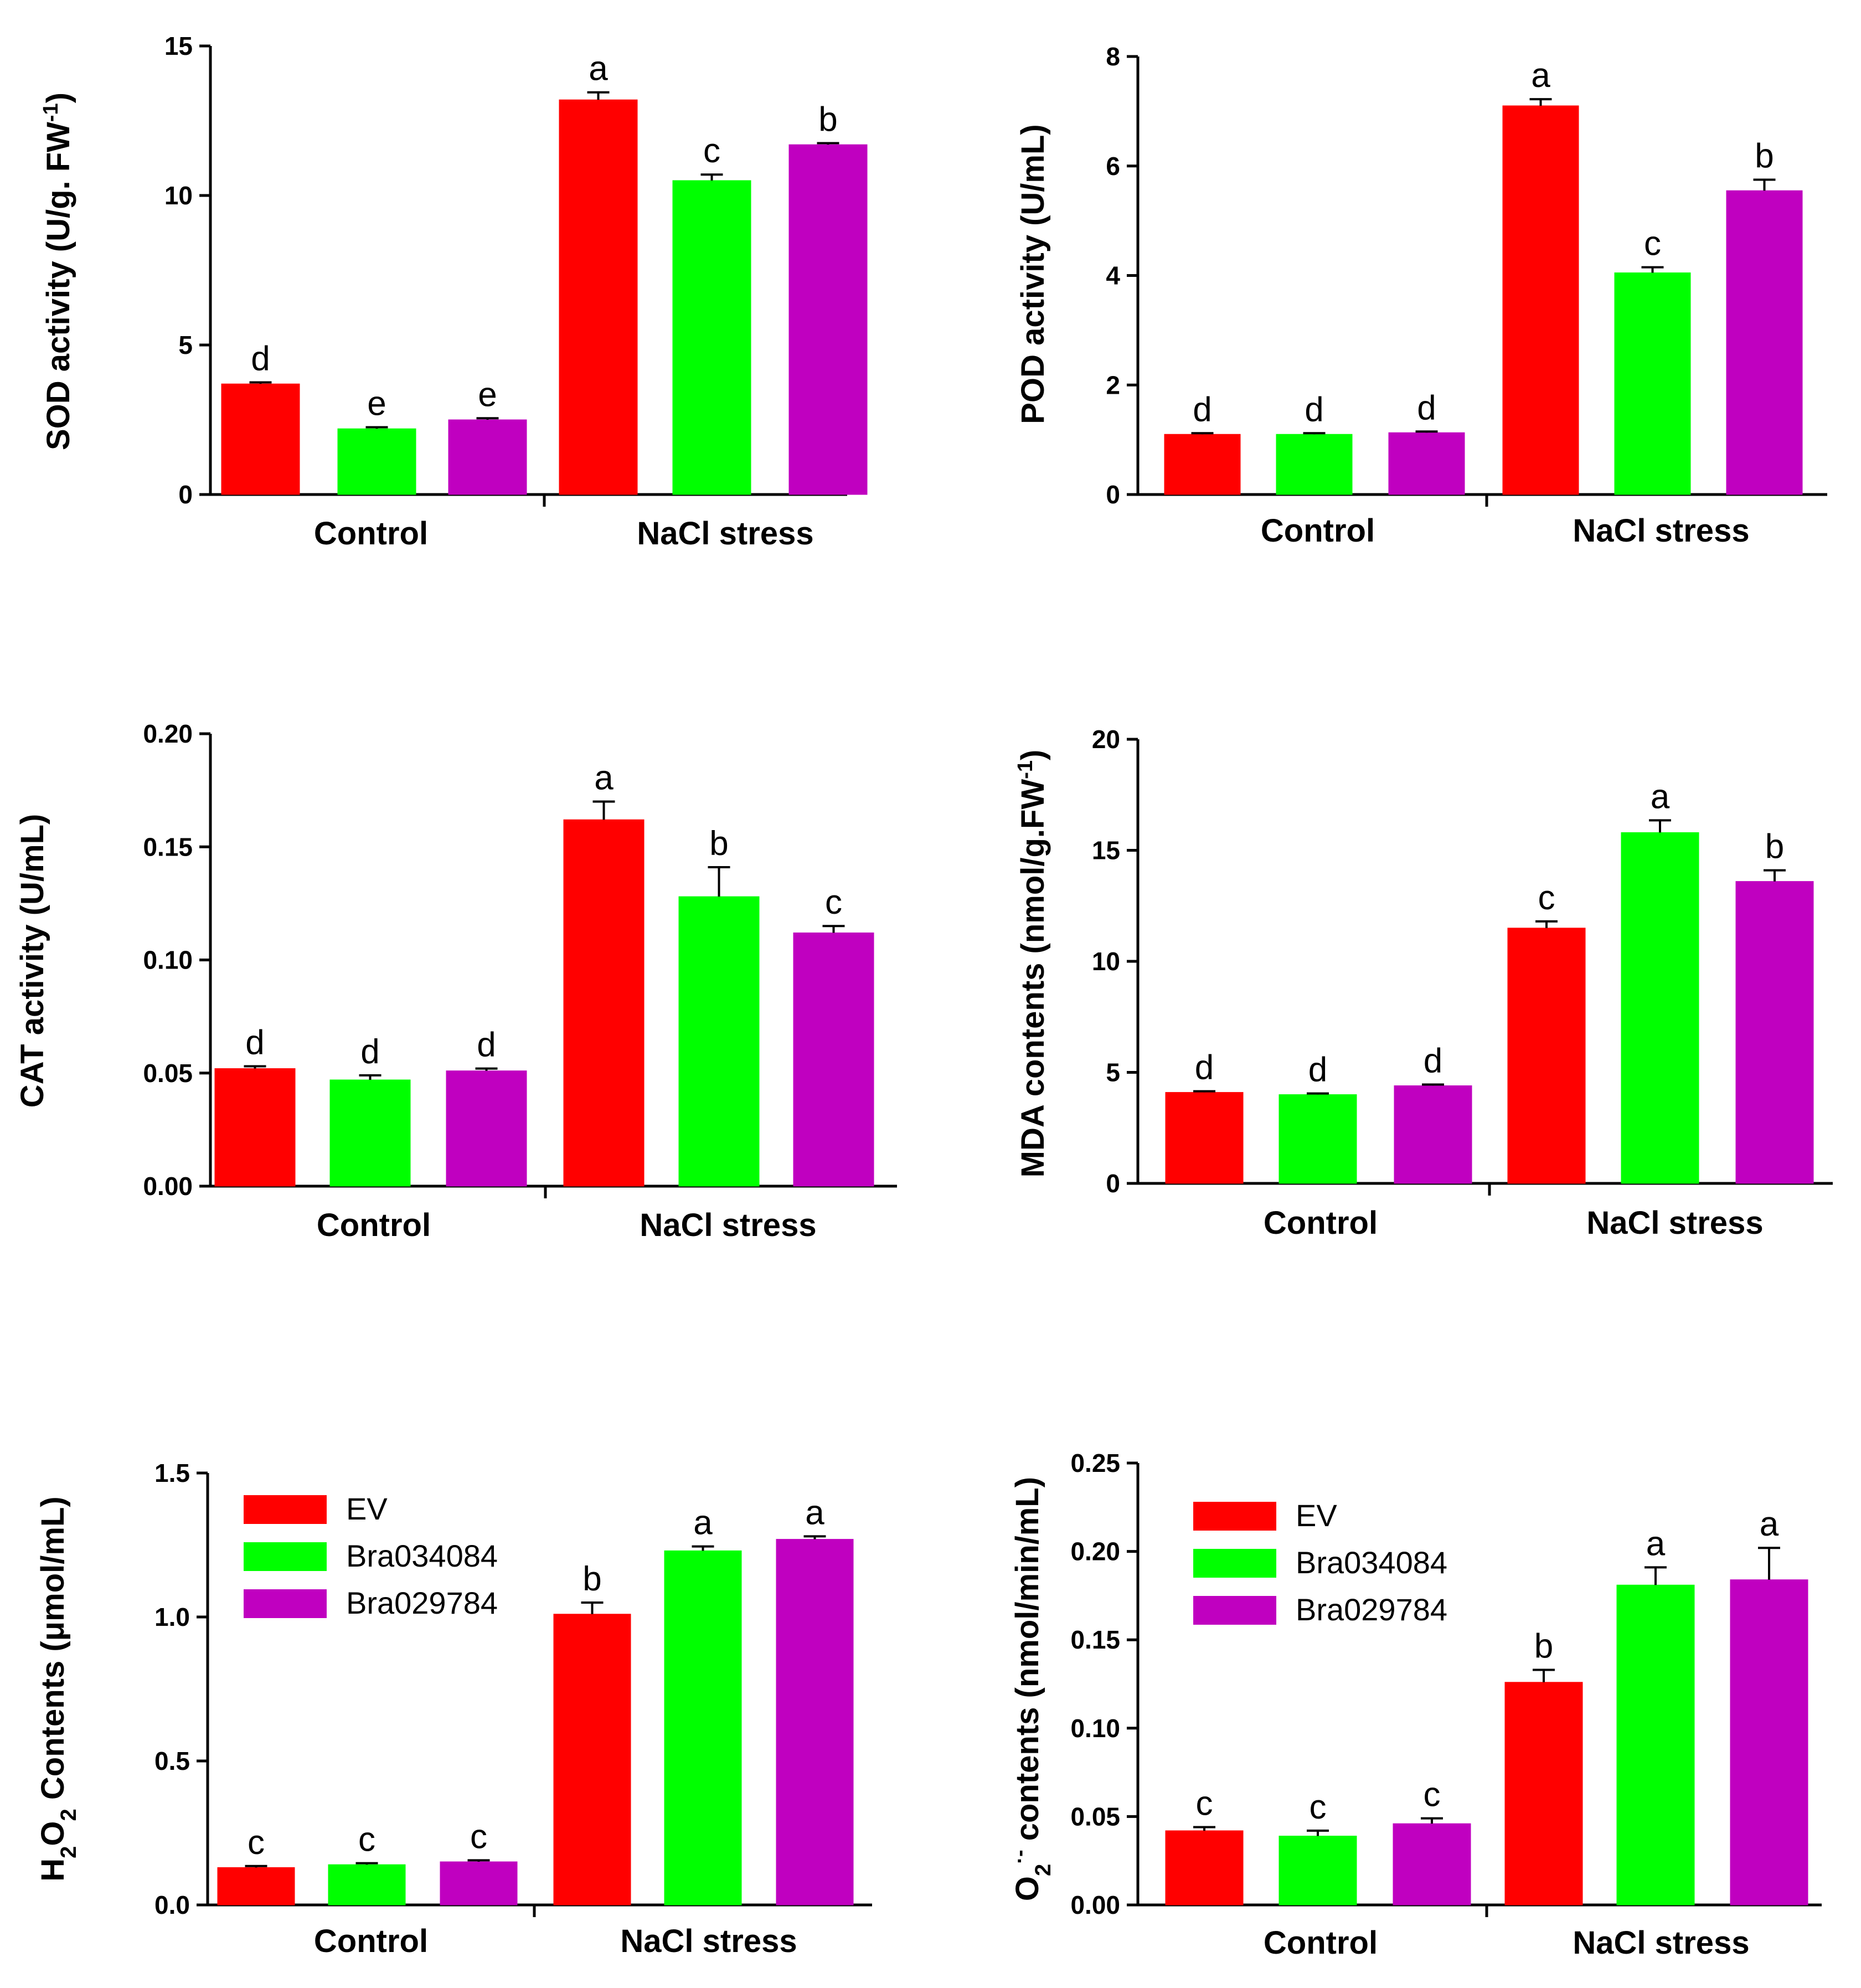 The image size is (1861, 1988). Describe the element at coordinates (185, 345) in the screenshot. I see `y-tick-label: 5` at that location.